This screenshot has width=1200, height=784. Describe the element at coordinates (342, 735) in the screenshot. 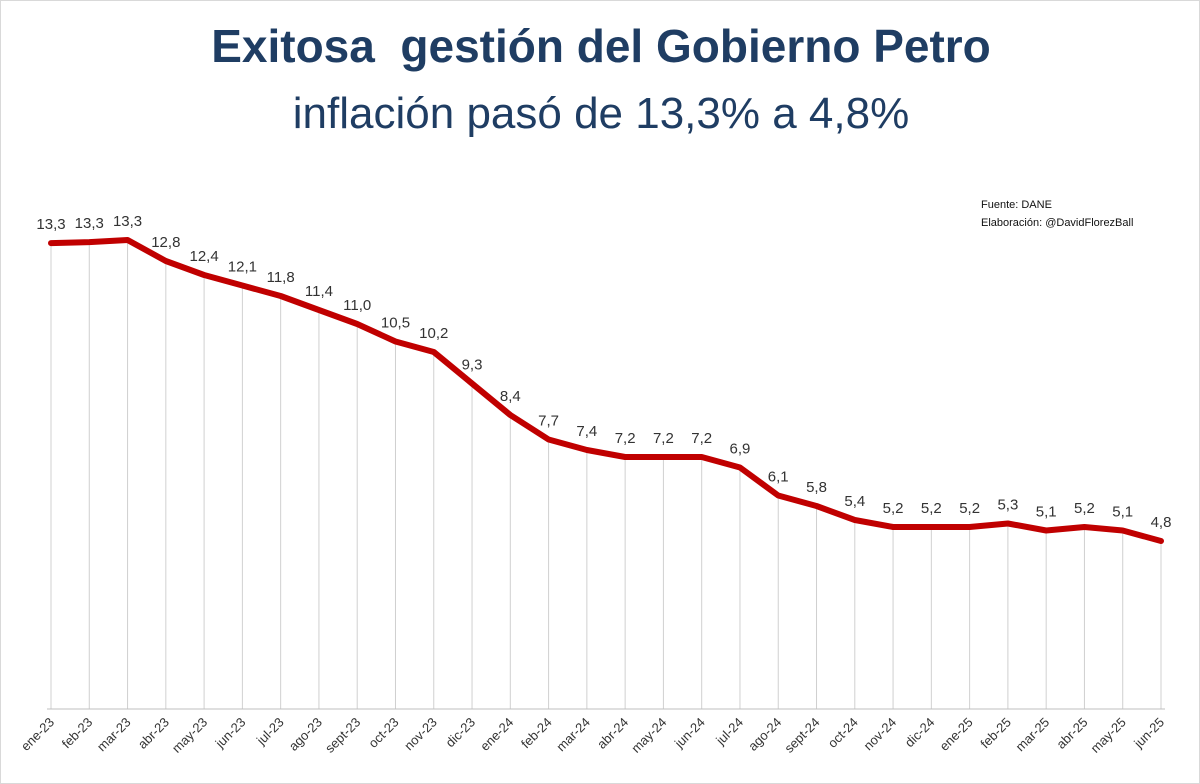

I see `x-tick-label: sept-23` at that location.